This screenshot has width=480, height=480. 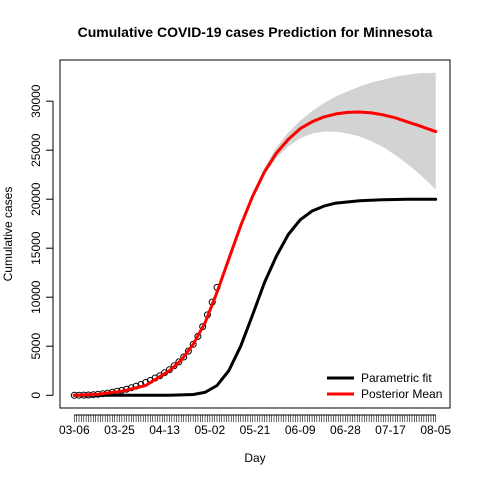 What do you see at coordinates (36, 199) in the screenshot?
I see `y-tick-label: 20000` at bounding box center [36, 199].